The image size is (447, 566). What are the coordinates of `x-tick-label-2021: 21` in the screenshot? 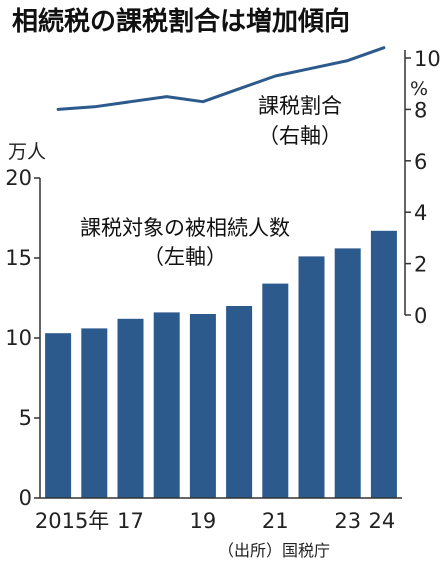 It's located at (275, 521).